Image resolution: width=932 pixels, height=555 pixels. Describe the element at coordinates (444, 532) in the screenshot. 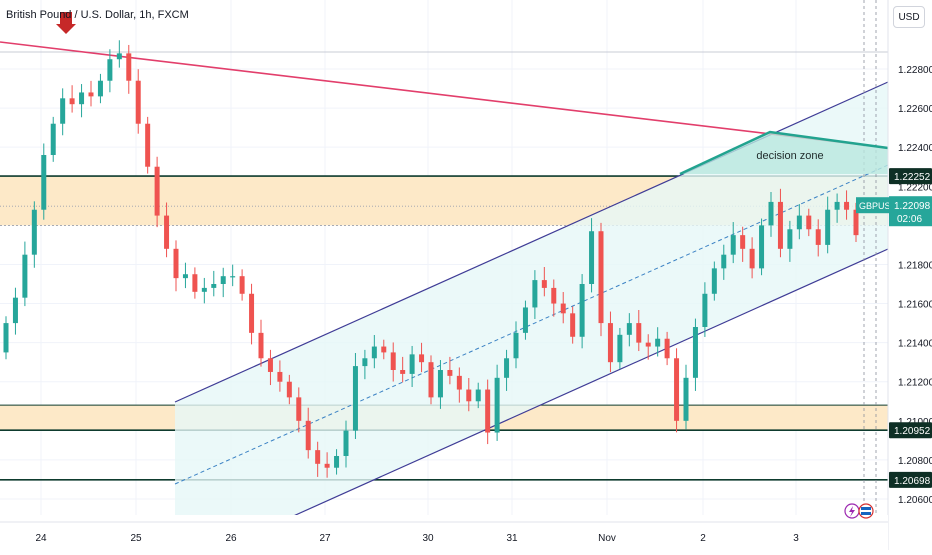

I see `time-axis` at that location.